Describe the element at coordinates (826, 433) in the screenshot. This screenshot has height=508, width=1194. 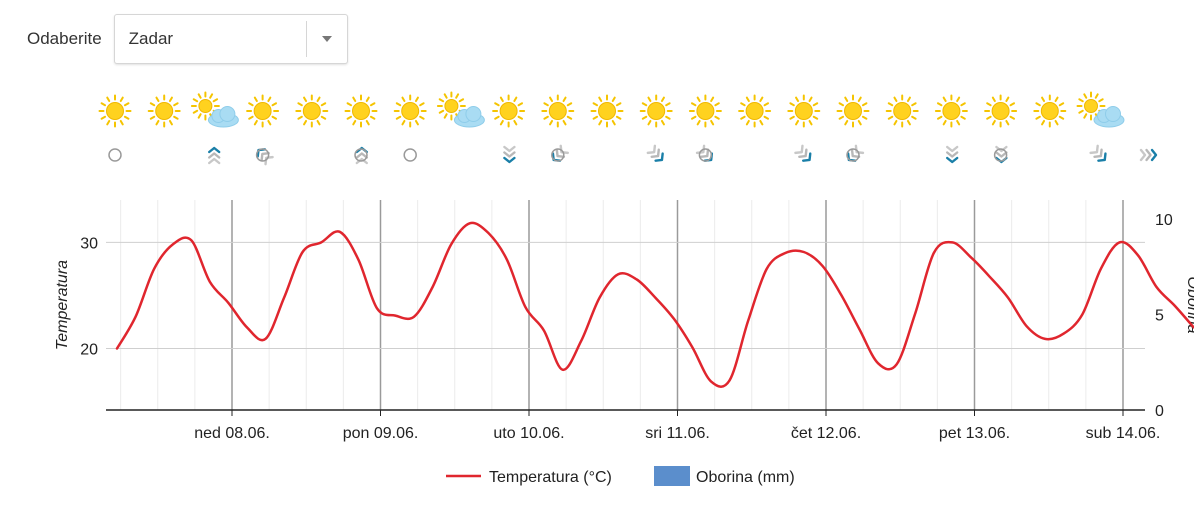
I see `x-tick-label: čet 12.06.` at that location.